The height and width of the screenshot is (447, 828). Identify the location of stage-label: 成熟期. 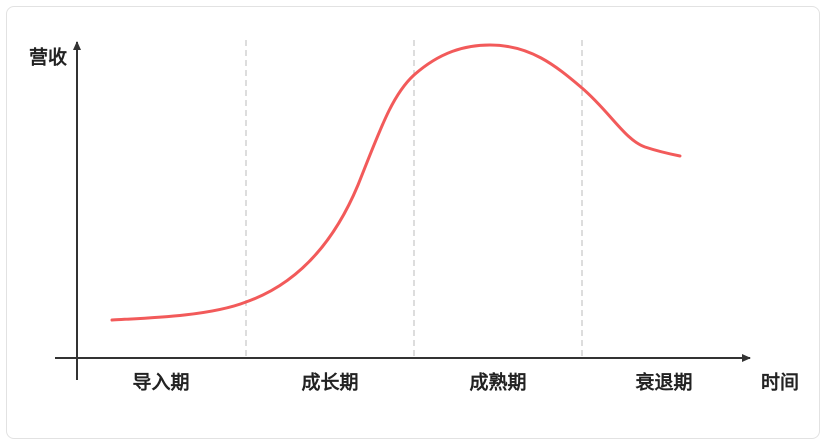
(497, 382).